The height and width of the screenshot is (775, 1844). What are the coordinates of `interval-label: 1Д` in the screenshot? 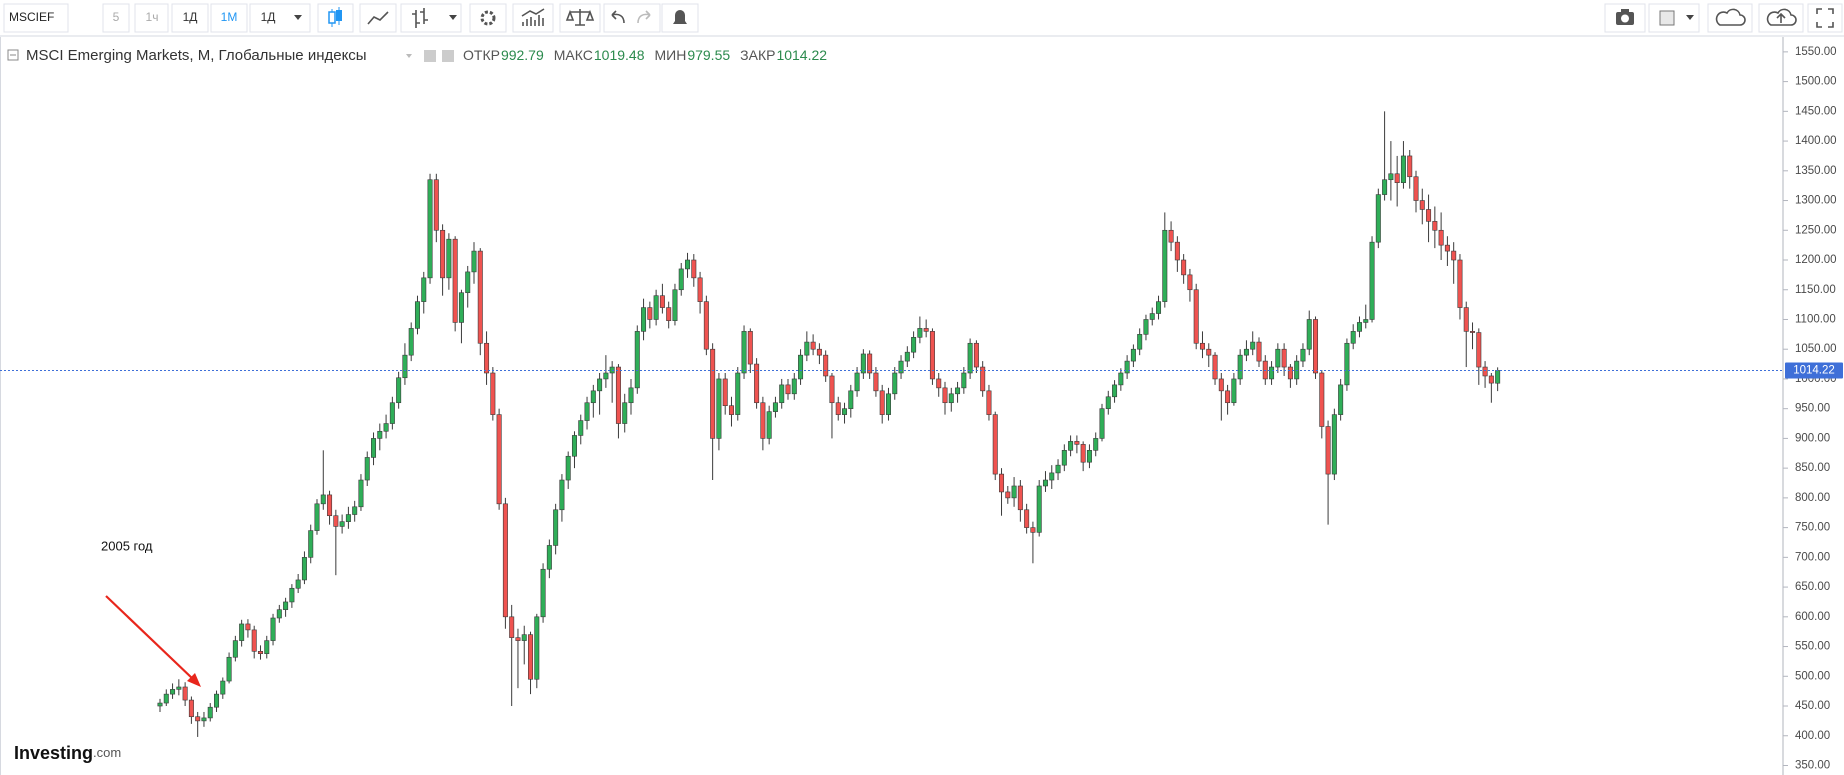 It's located at (190, 17).